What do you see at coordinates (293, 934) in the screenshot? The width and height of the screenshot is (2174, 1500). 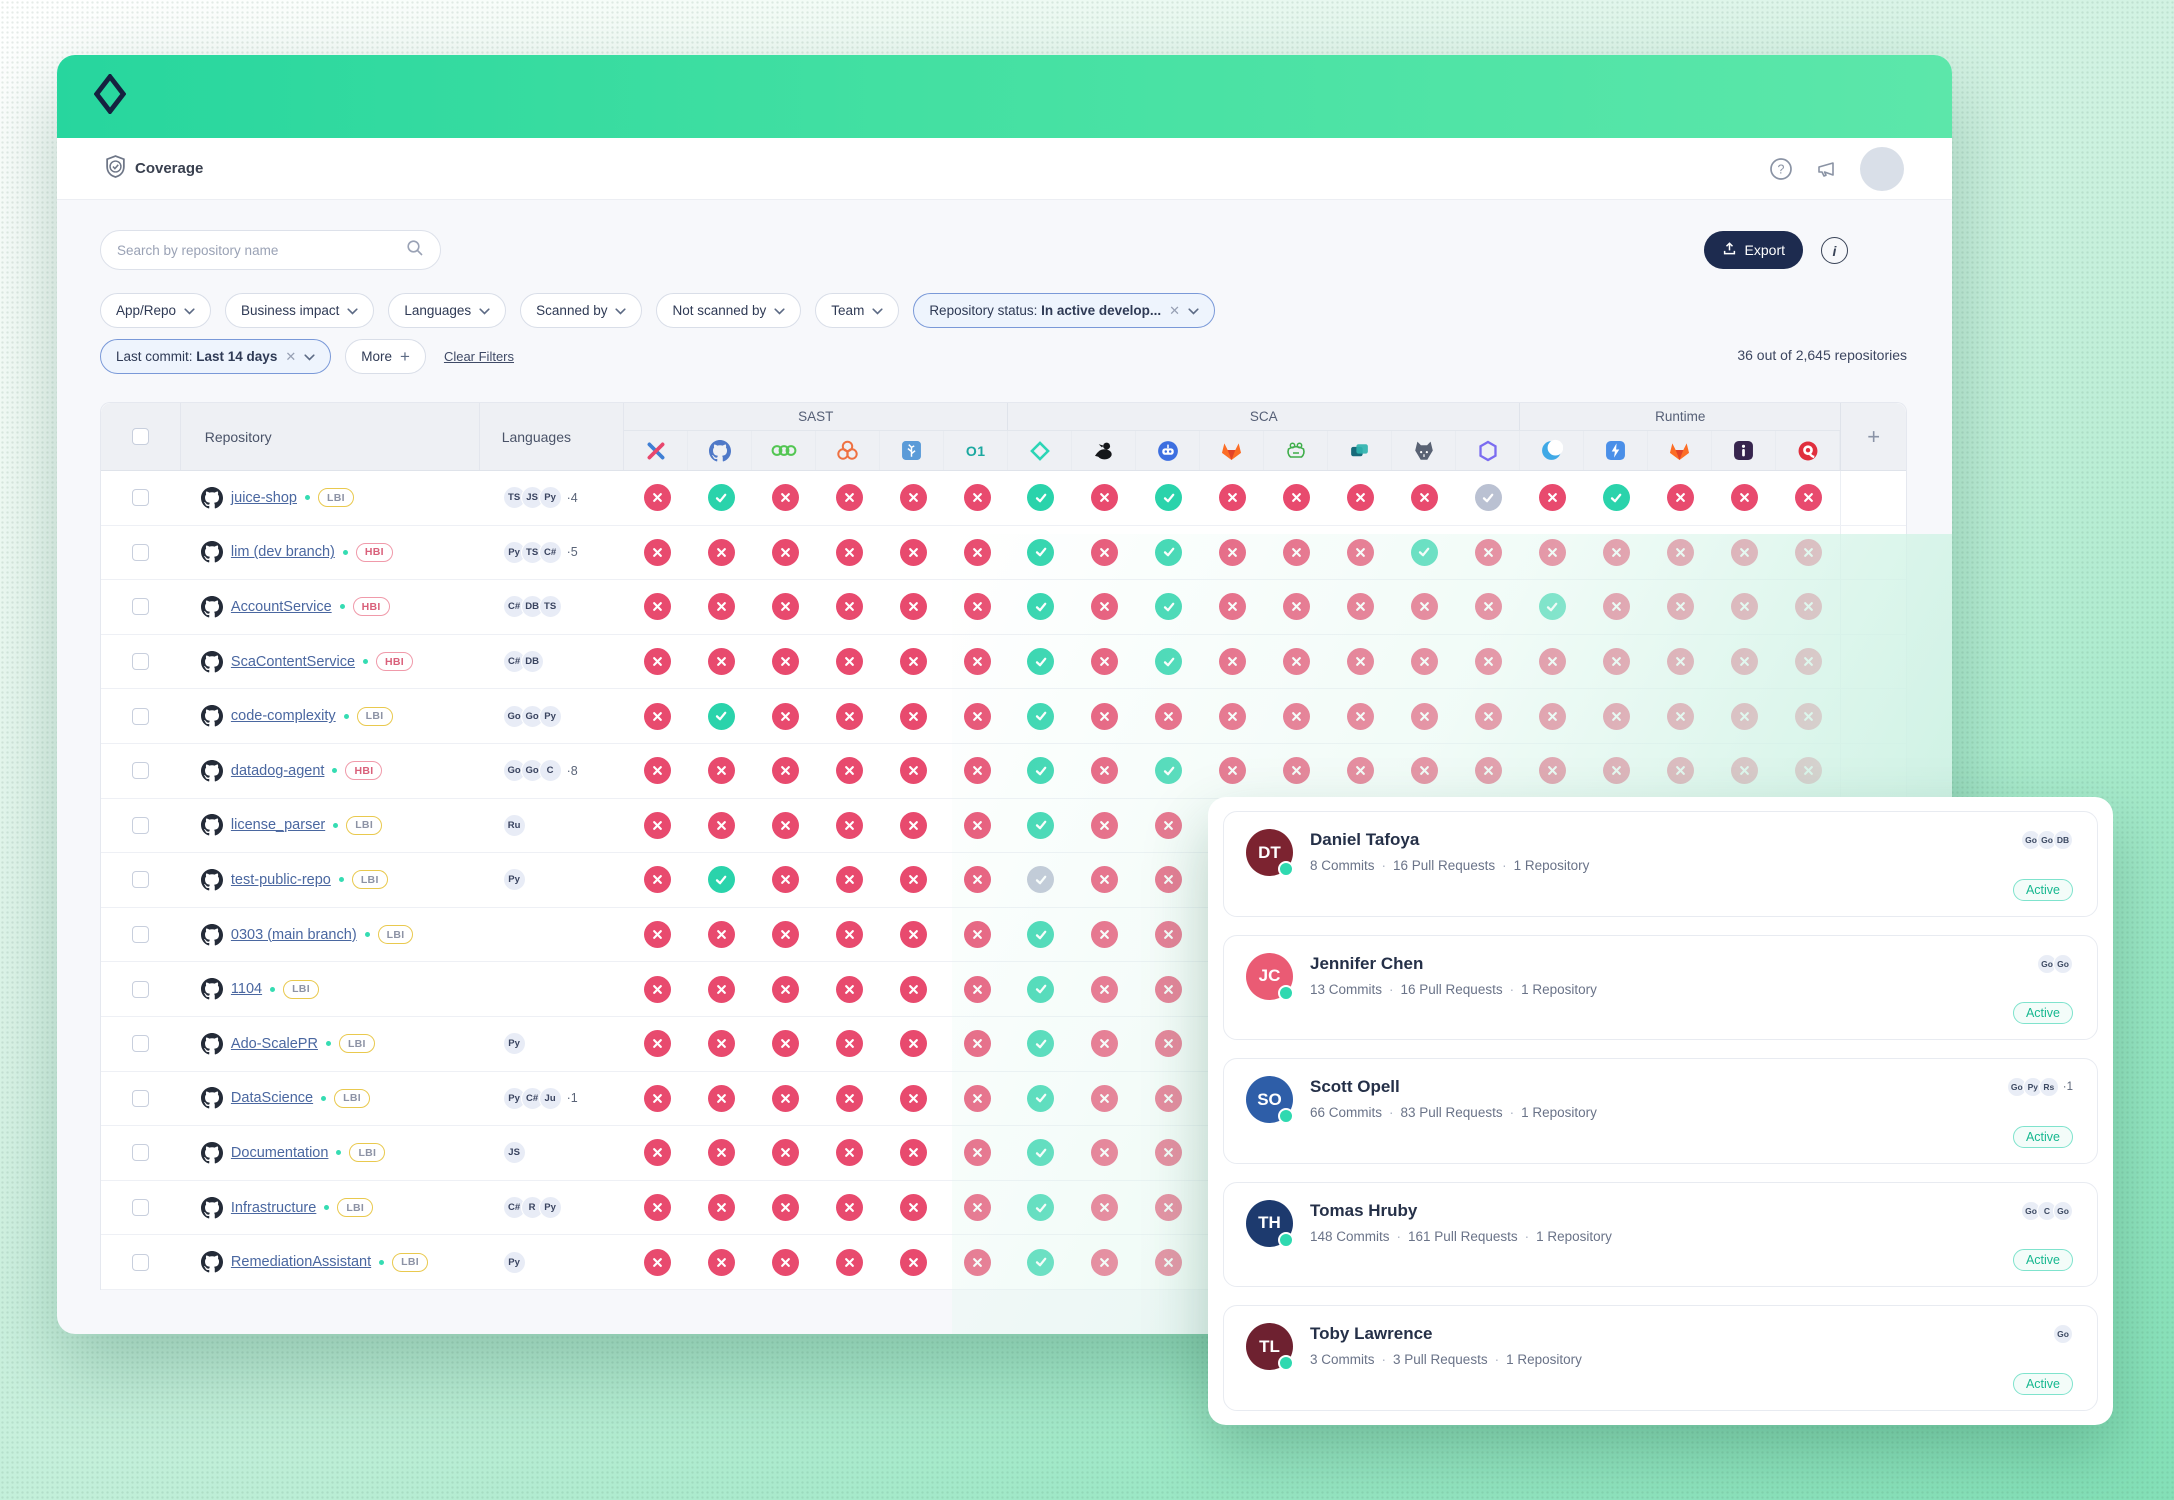 I see `repository-link: 0303 (main branch)` at bounding box center [293, 934].